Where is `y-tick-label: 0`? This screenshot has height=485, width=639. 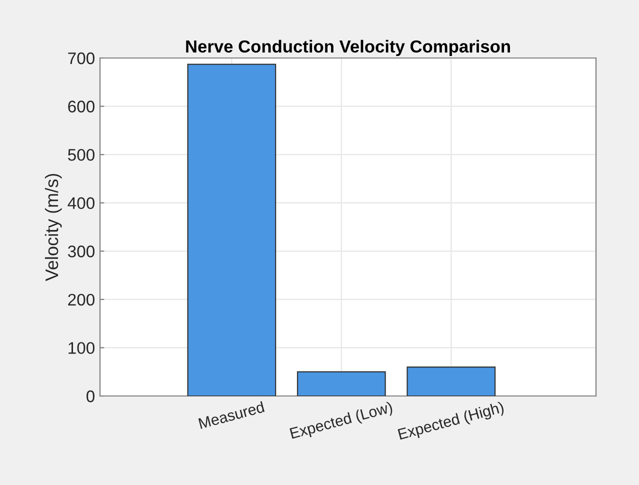
y-tick-label: 0 is located at coordinates (90, 396).